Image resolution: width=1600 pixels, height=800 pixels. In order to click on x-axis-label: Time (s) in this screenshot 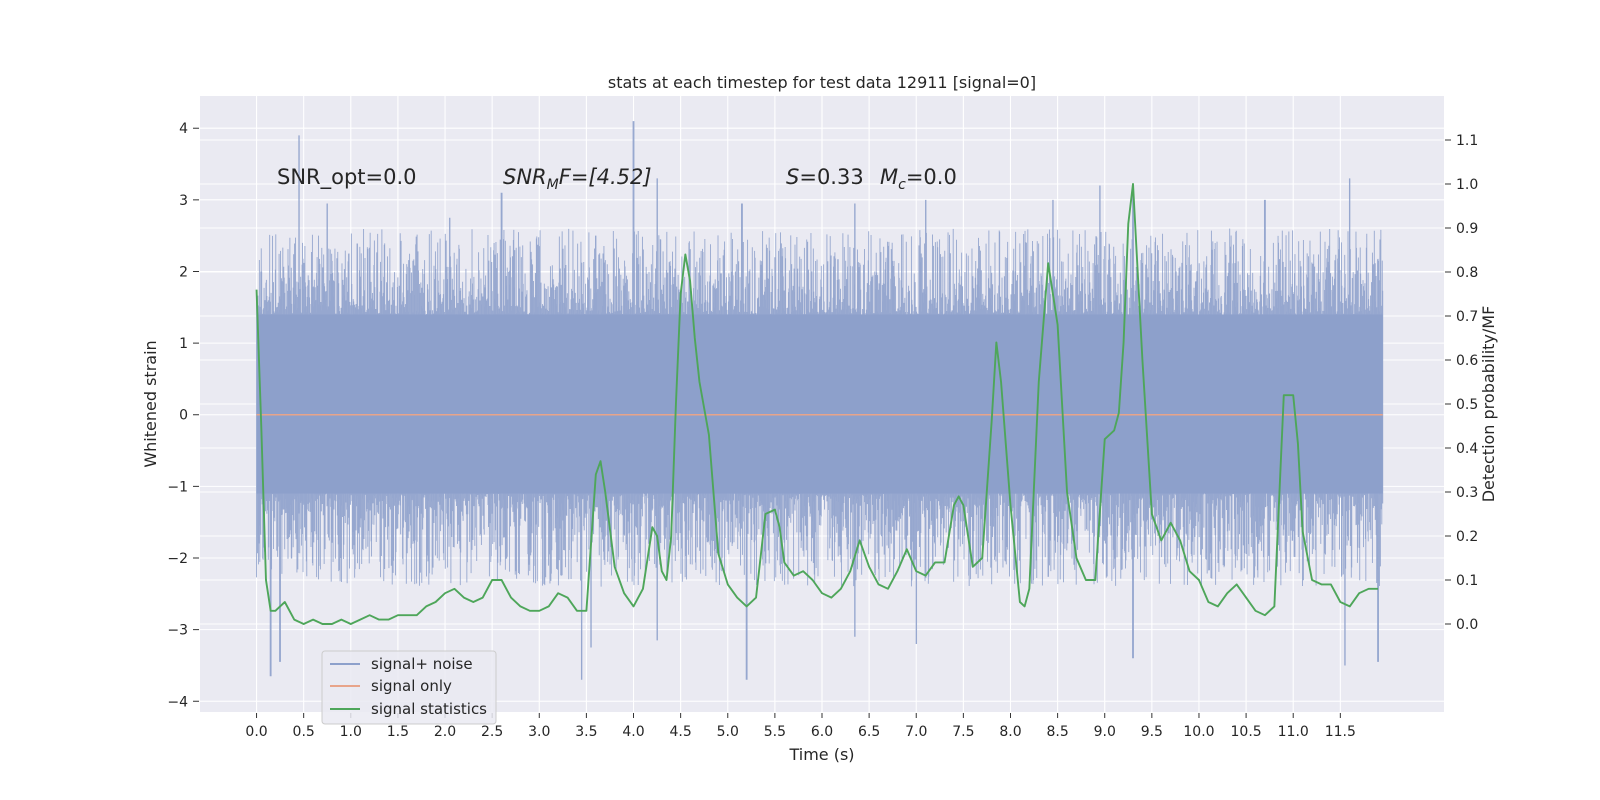, I will do `click(821, 754)`.